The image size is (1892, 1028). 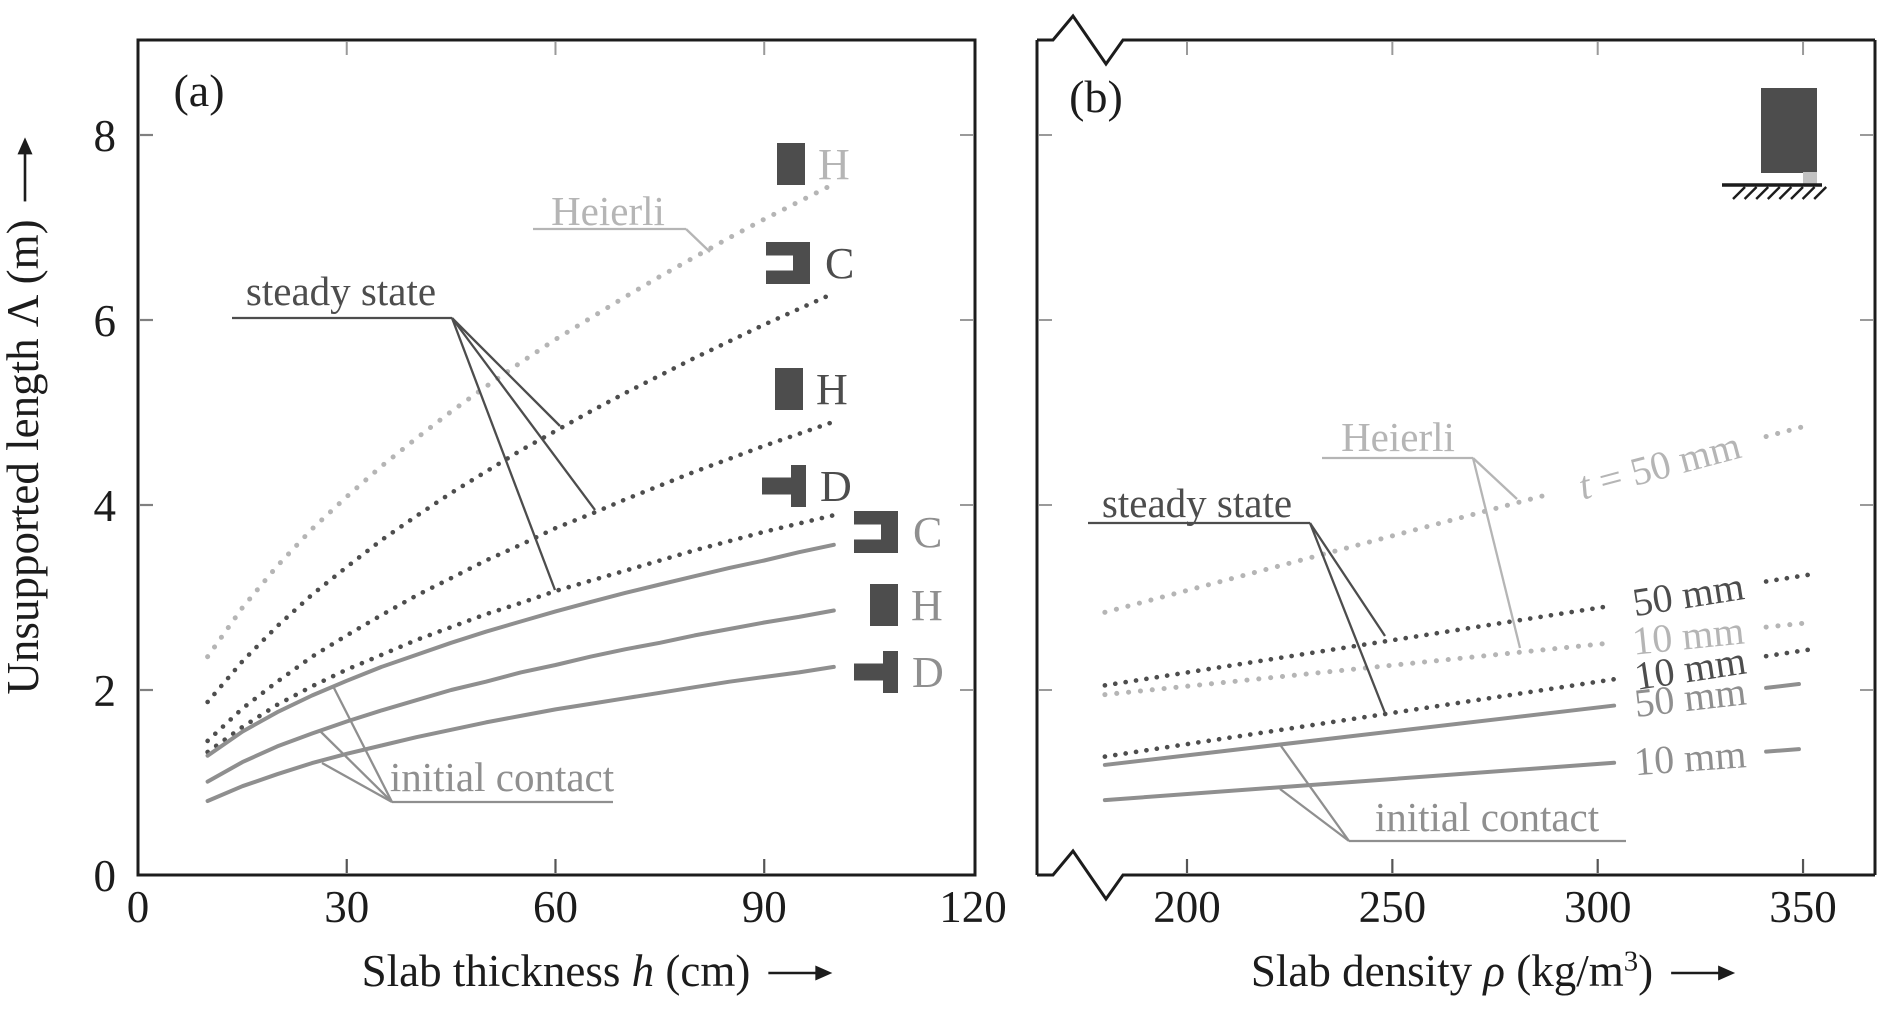 I want to click on panel-b-x-axis-title-text: Slab density ρ (kg/m3), so click(x=1452, y=971).